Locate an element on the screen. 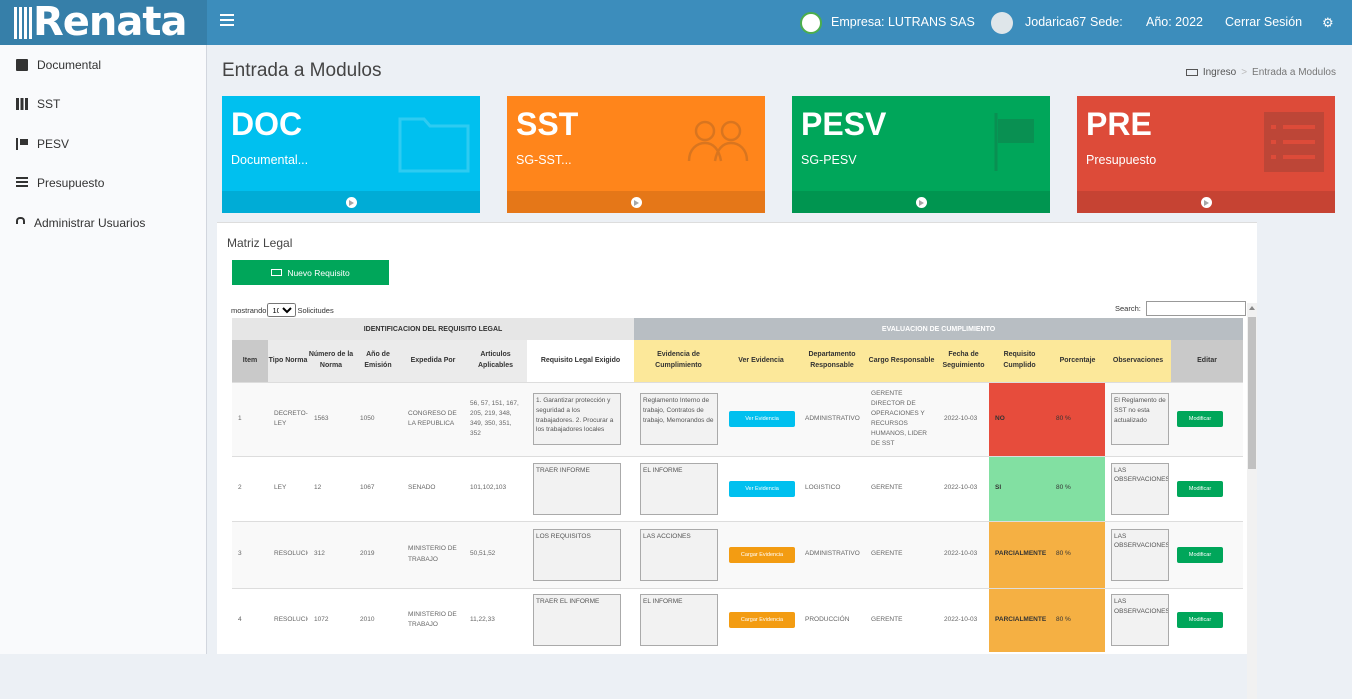 Image resolution: width=1352 pixels, height=699 pixels. sidebar-item-sst: SST is located at coordinates (103, 105).